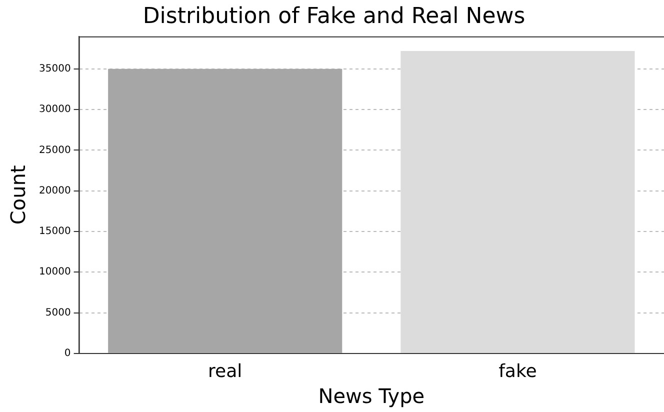 The height and width of the screenshot is (412, 664). I want to click on chart-title: Distribution of Fake and Real News, so click(334, 16).